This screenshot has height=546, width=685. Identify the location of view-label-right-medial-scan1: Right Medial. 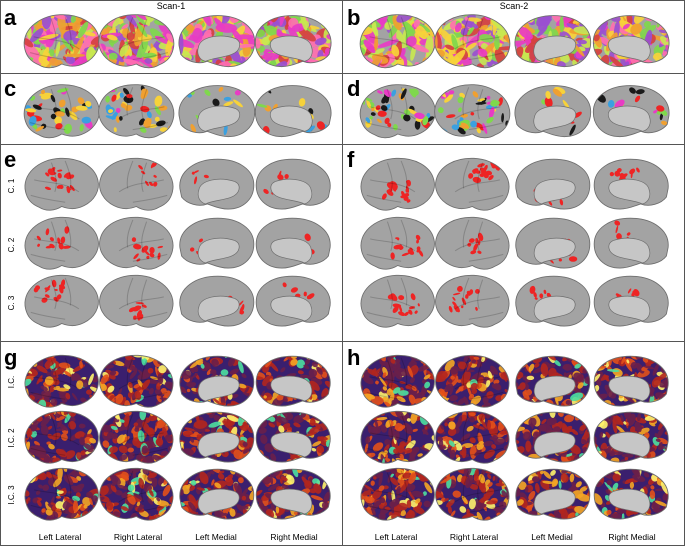
(293, 537).